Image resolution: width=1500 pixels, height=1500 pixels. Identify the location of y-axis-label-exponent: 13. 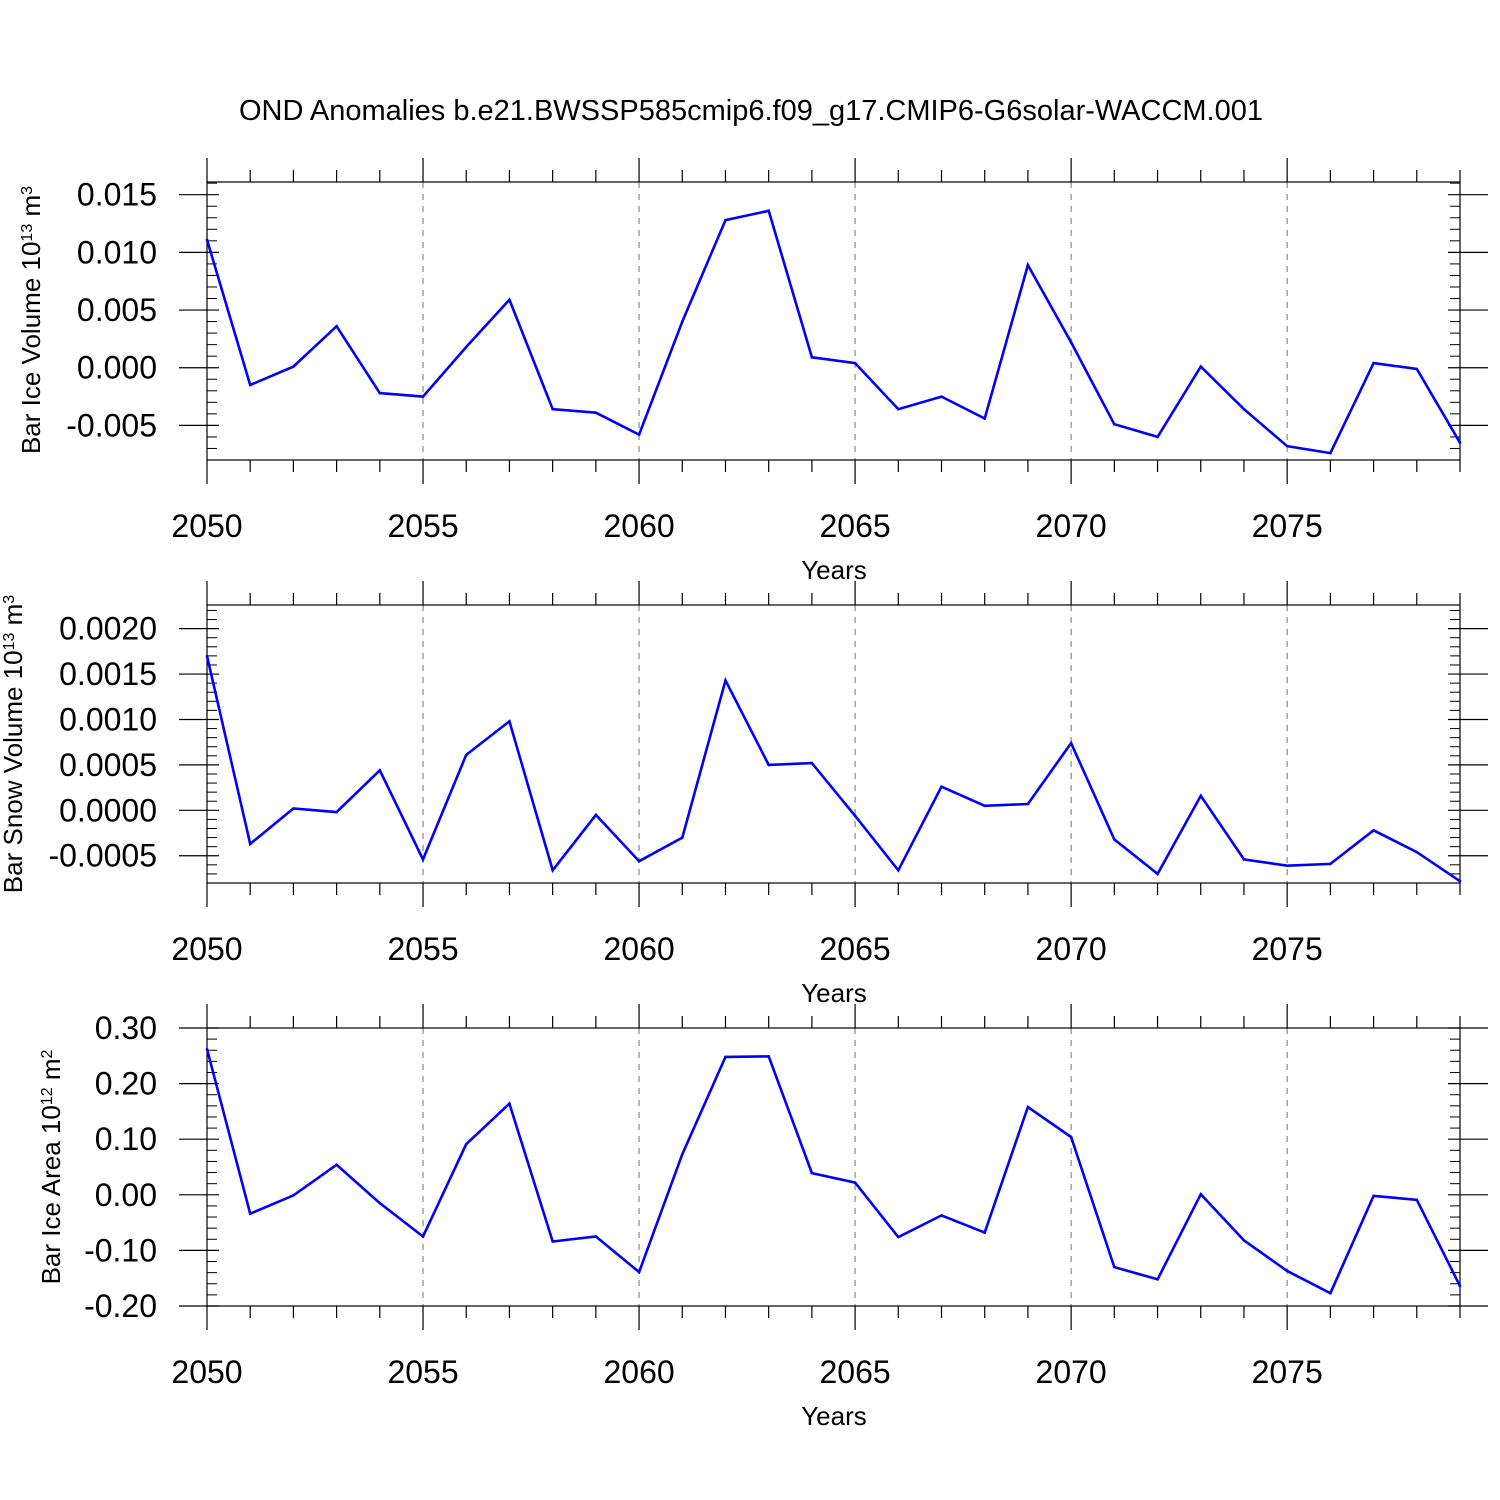
(9, 641).